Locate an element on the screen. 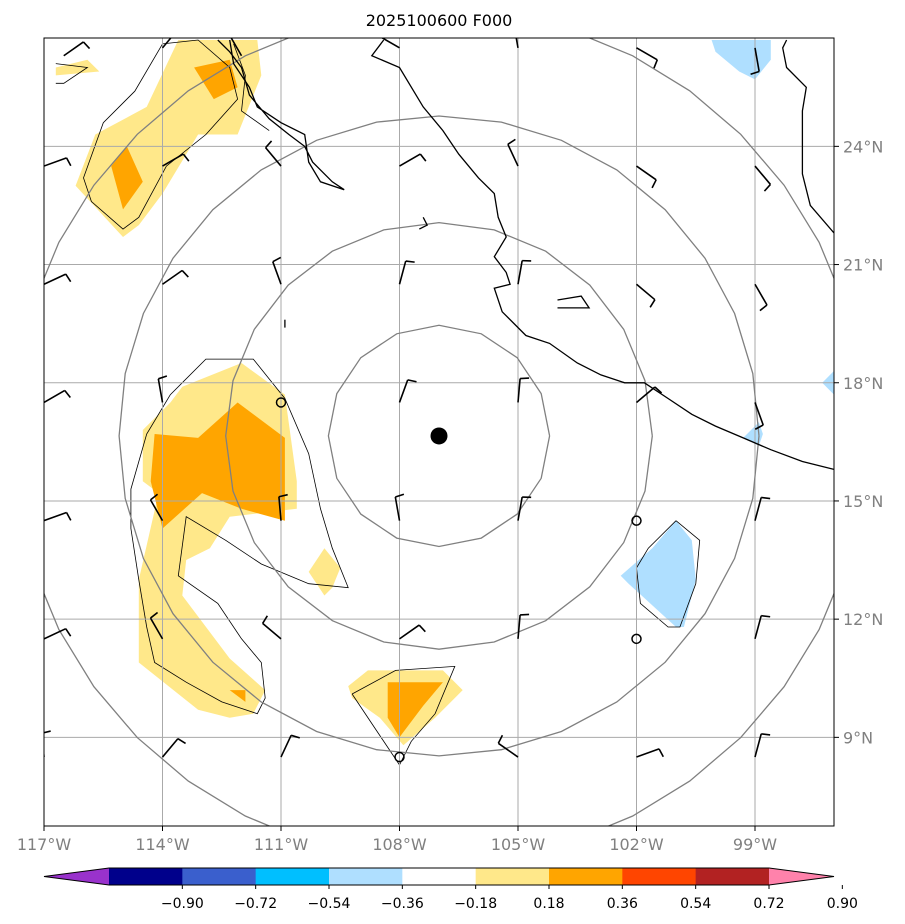  colorbar-tick-label: 0.54 is located at coordinates (695, 904).